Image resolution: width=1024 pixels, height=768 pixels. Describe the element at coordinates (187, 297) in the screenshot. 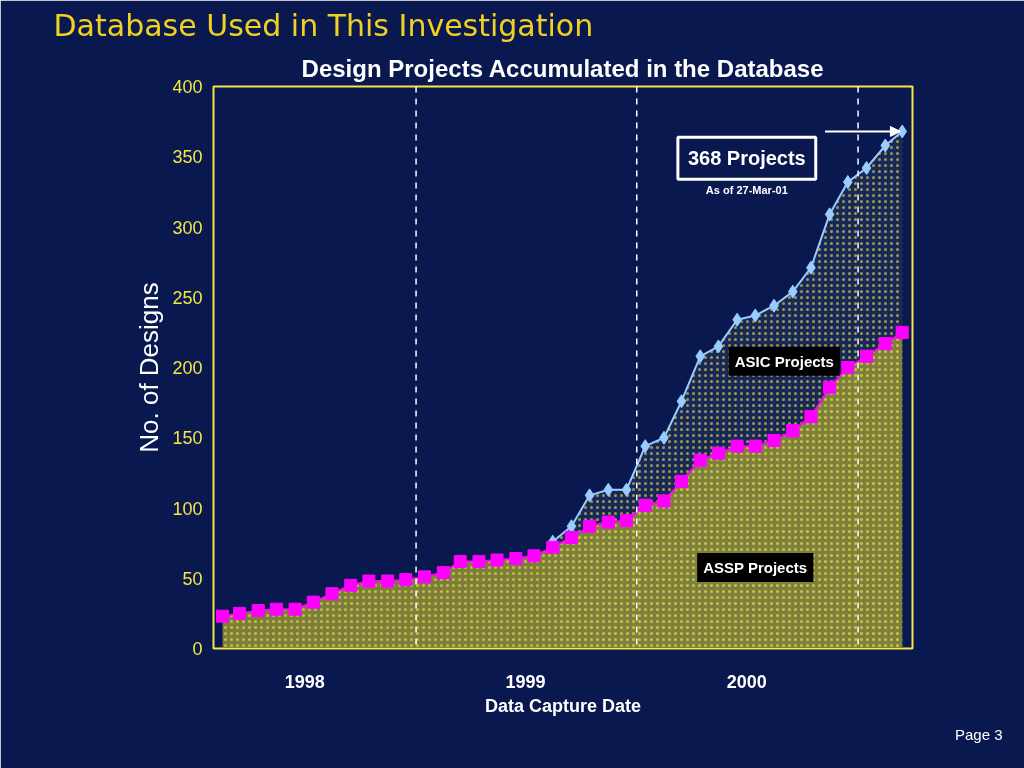

I see `y-tick-label: 250` at that location.